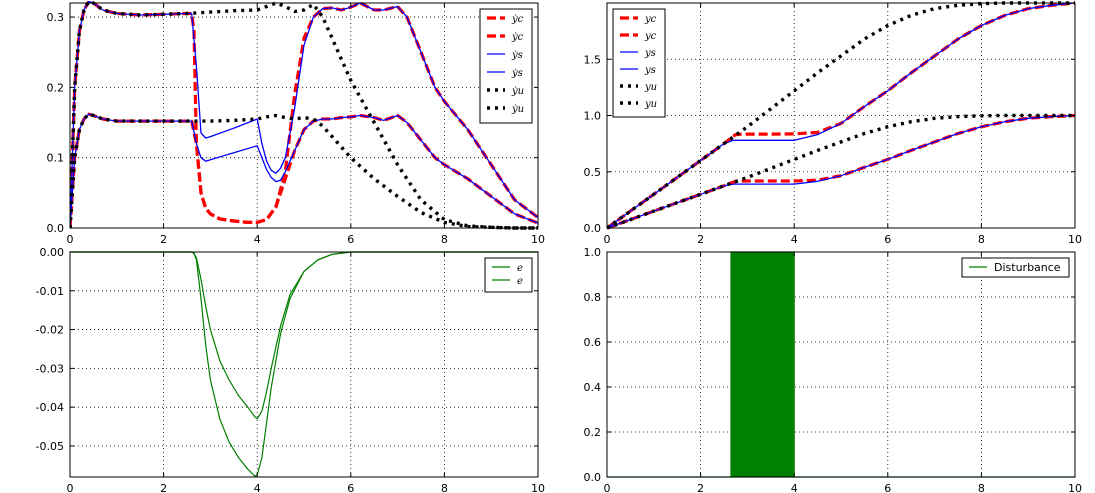  Describe the element at coordinates (593, 59) in the screenshot. I see `y-tick-label: 1.5` at that location.